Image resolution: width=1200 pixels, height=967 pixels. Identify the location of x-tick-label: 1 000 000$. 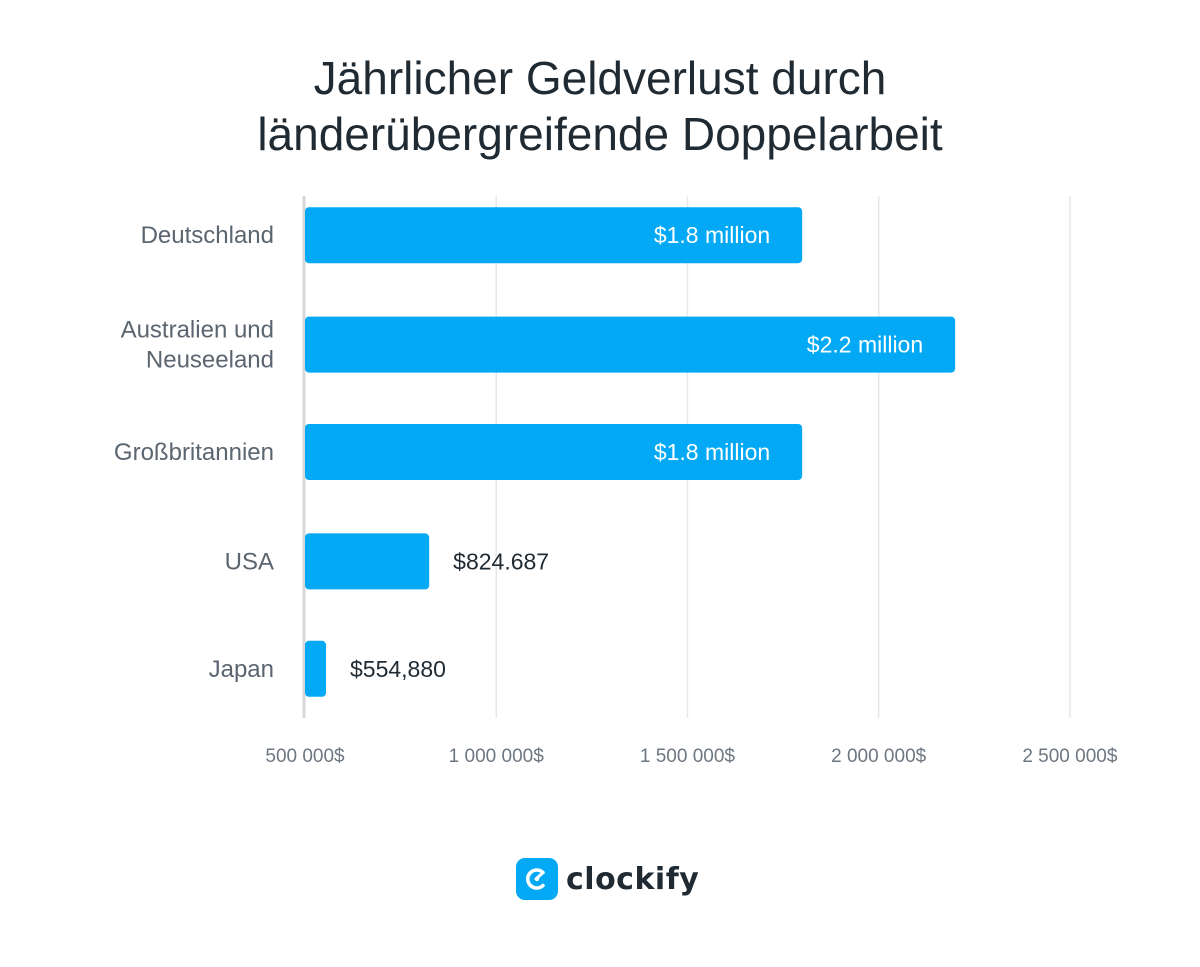
(497, 756).